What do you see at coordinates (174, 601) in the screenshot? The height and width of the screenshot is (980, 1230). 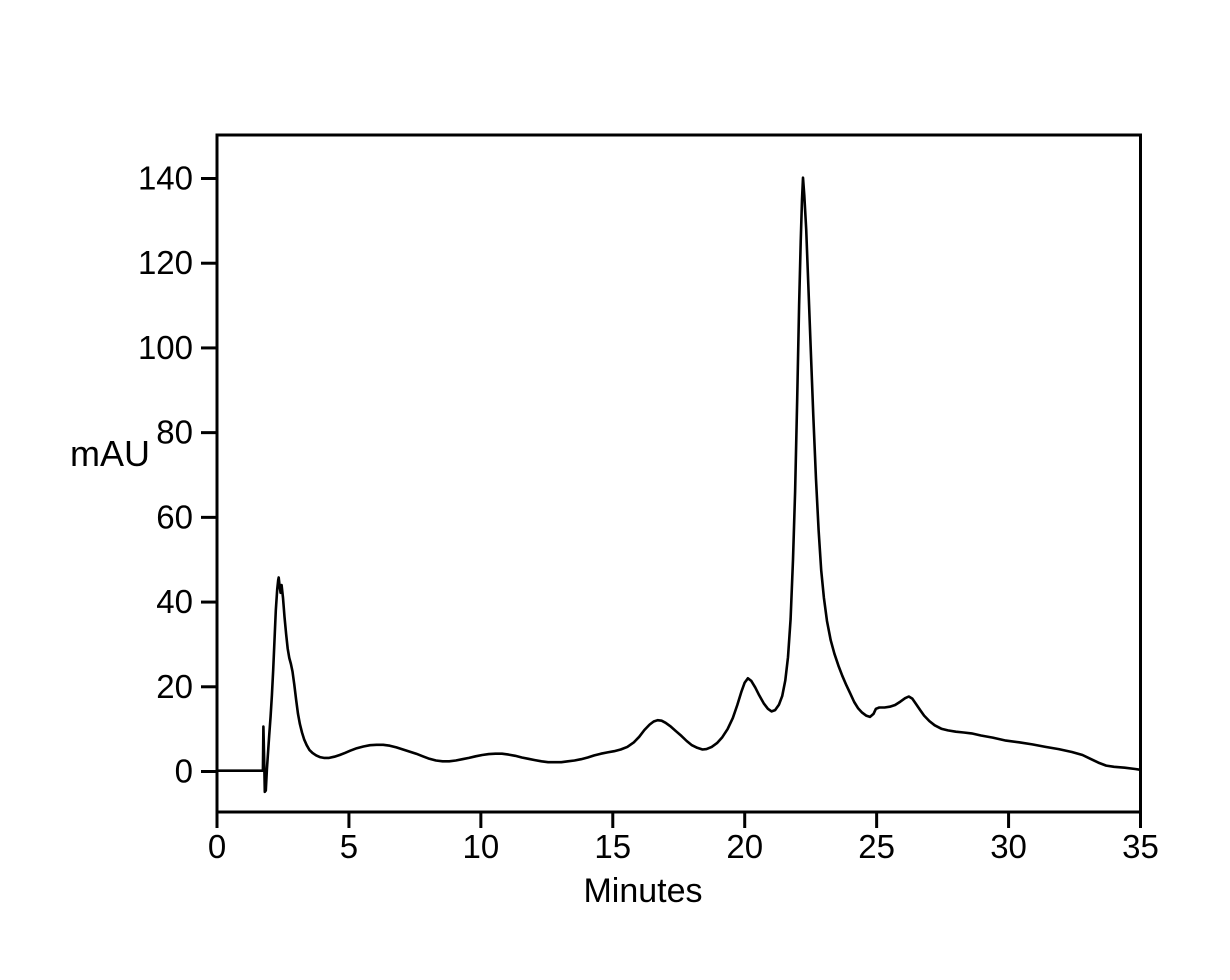 I see `y-tick-label: 40` at bounding box center [174, 601].